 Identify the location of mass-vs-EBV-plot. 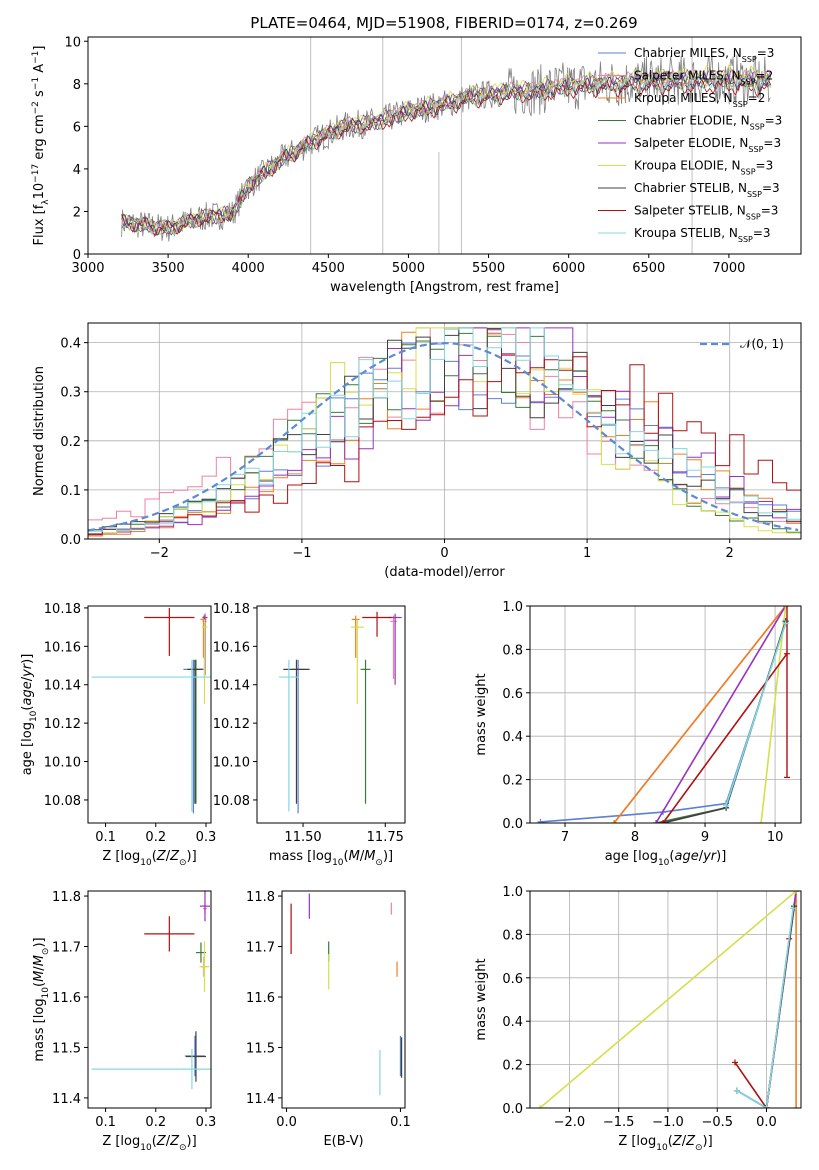
(346, 994).